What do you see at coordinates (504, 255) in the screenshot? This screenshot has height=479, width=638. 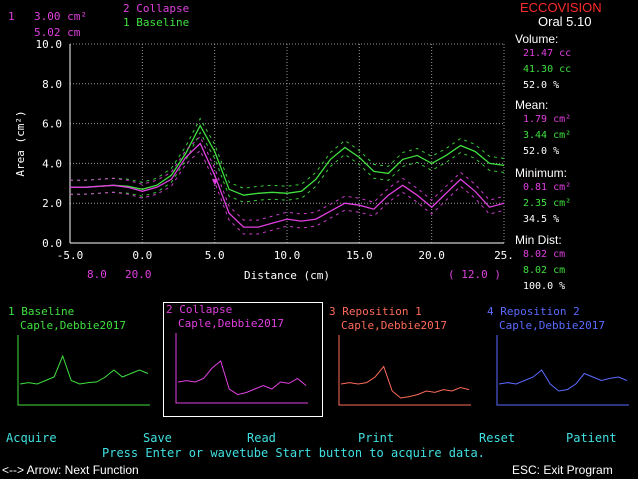 I see `x-tick-label: 25.` at bounding box center [504, 255].